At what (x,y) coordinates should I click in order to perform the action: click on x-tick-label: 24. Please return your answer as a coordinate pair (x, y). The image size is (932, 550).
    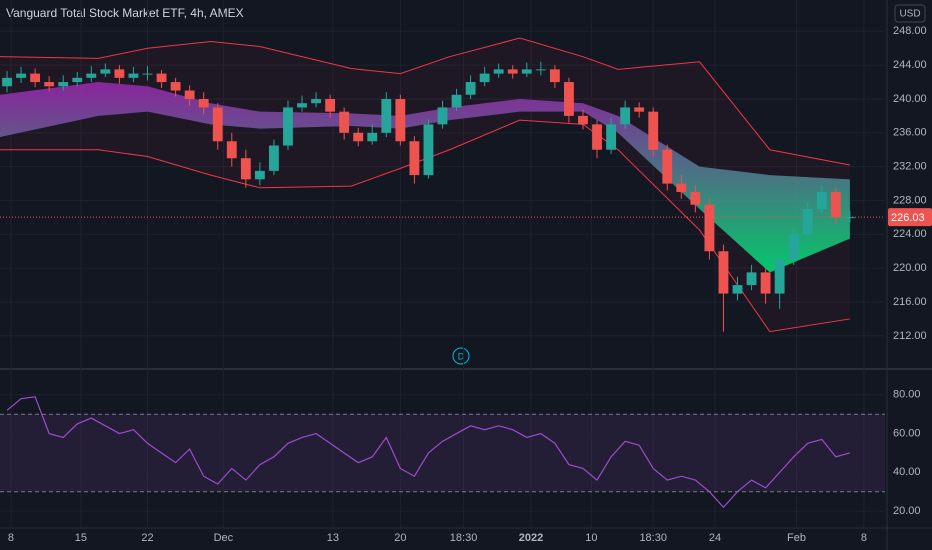
    Looking at the image, I should click on (715, 538).